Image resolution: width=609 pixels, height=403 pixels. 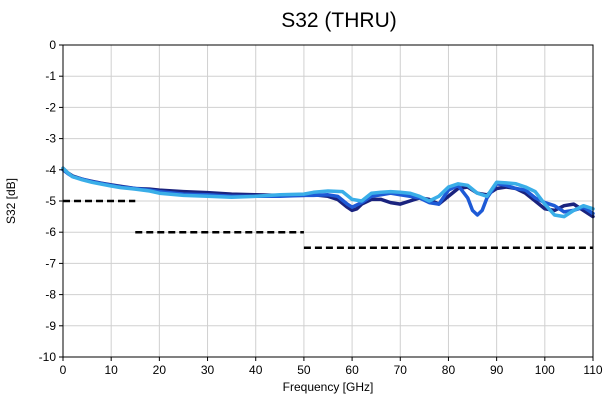 I want to click on x-tick-label: 80, so click(x=449, y=370).